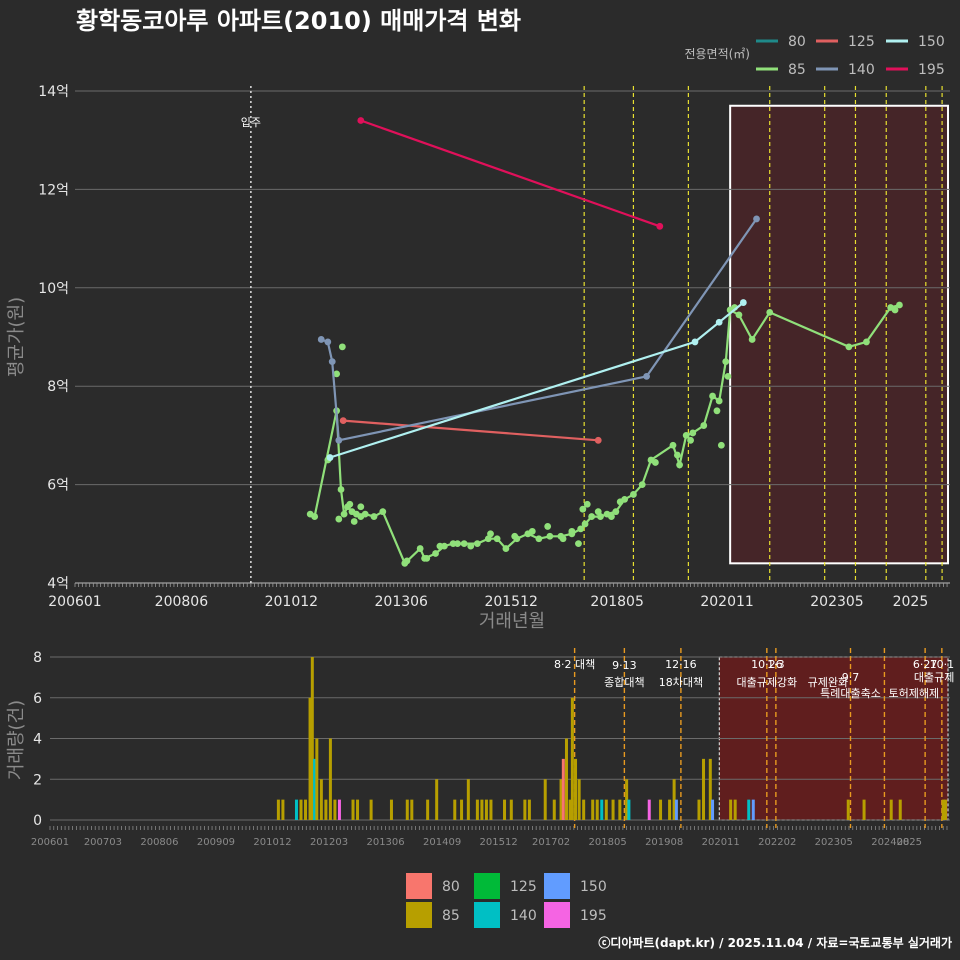  What do you see at coordinates (551, 842) in the screenshot?
I see `x-tick-label: 201702` at bounding box center [551, 842].